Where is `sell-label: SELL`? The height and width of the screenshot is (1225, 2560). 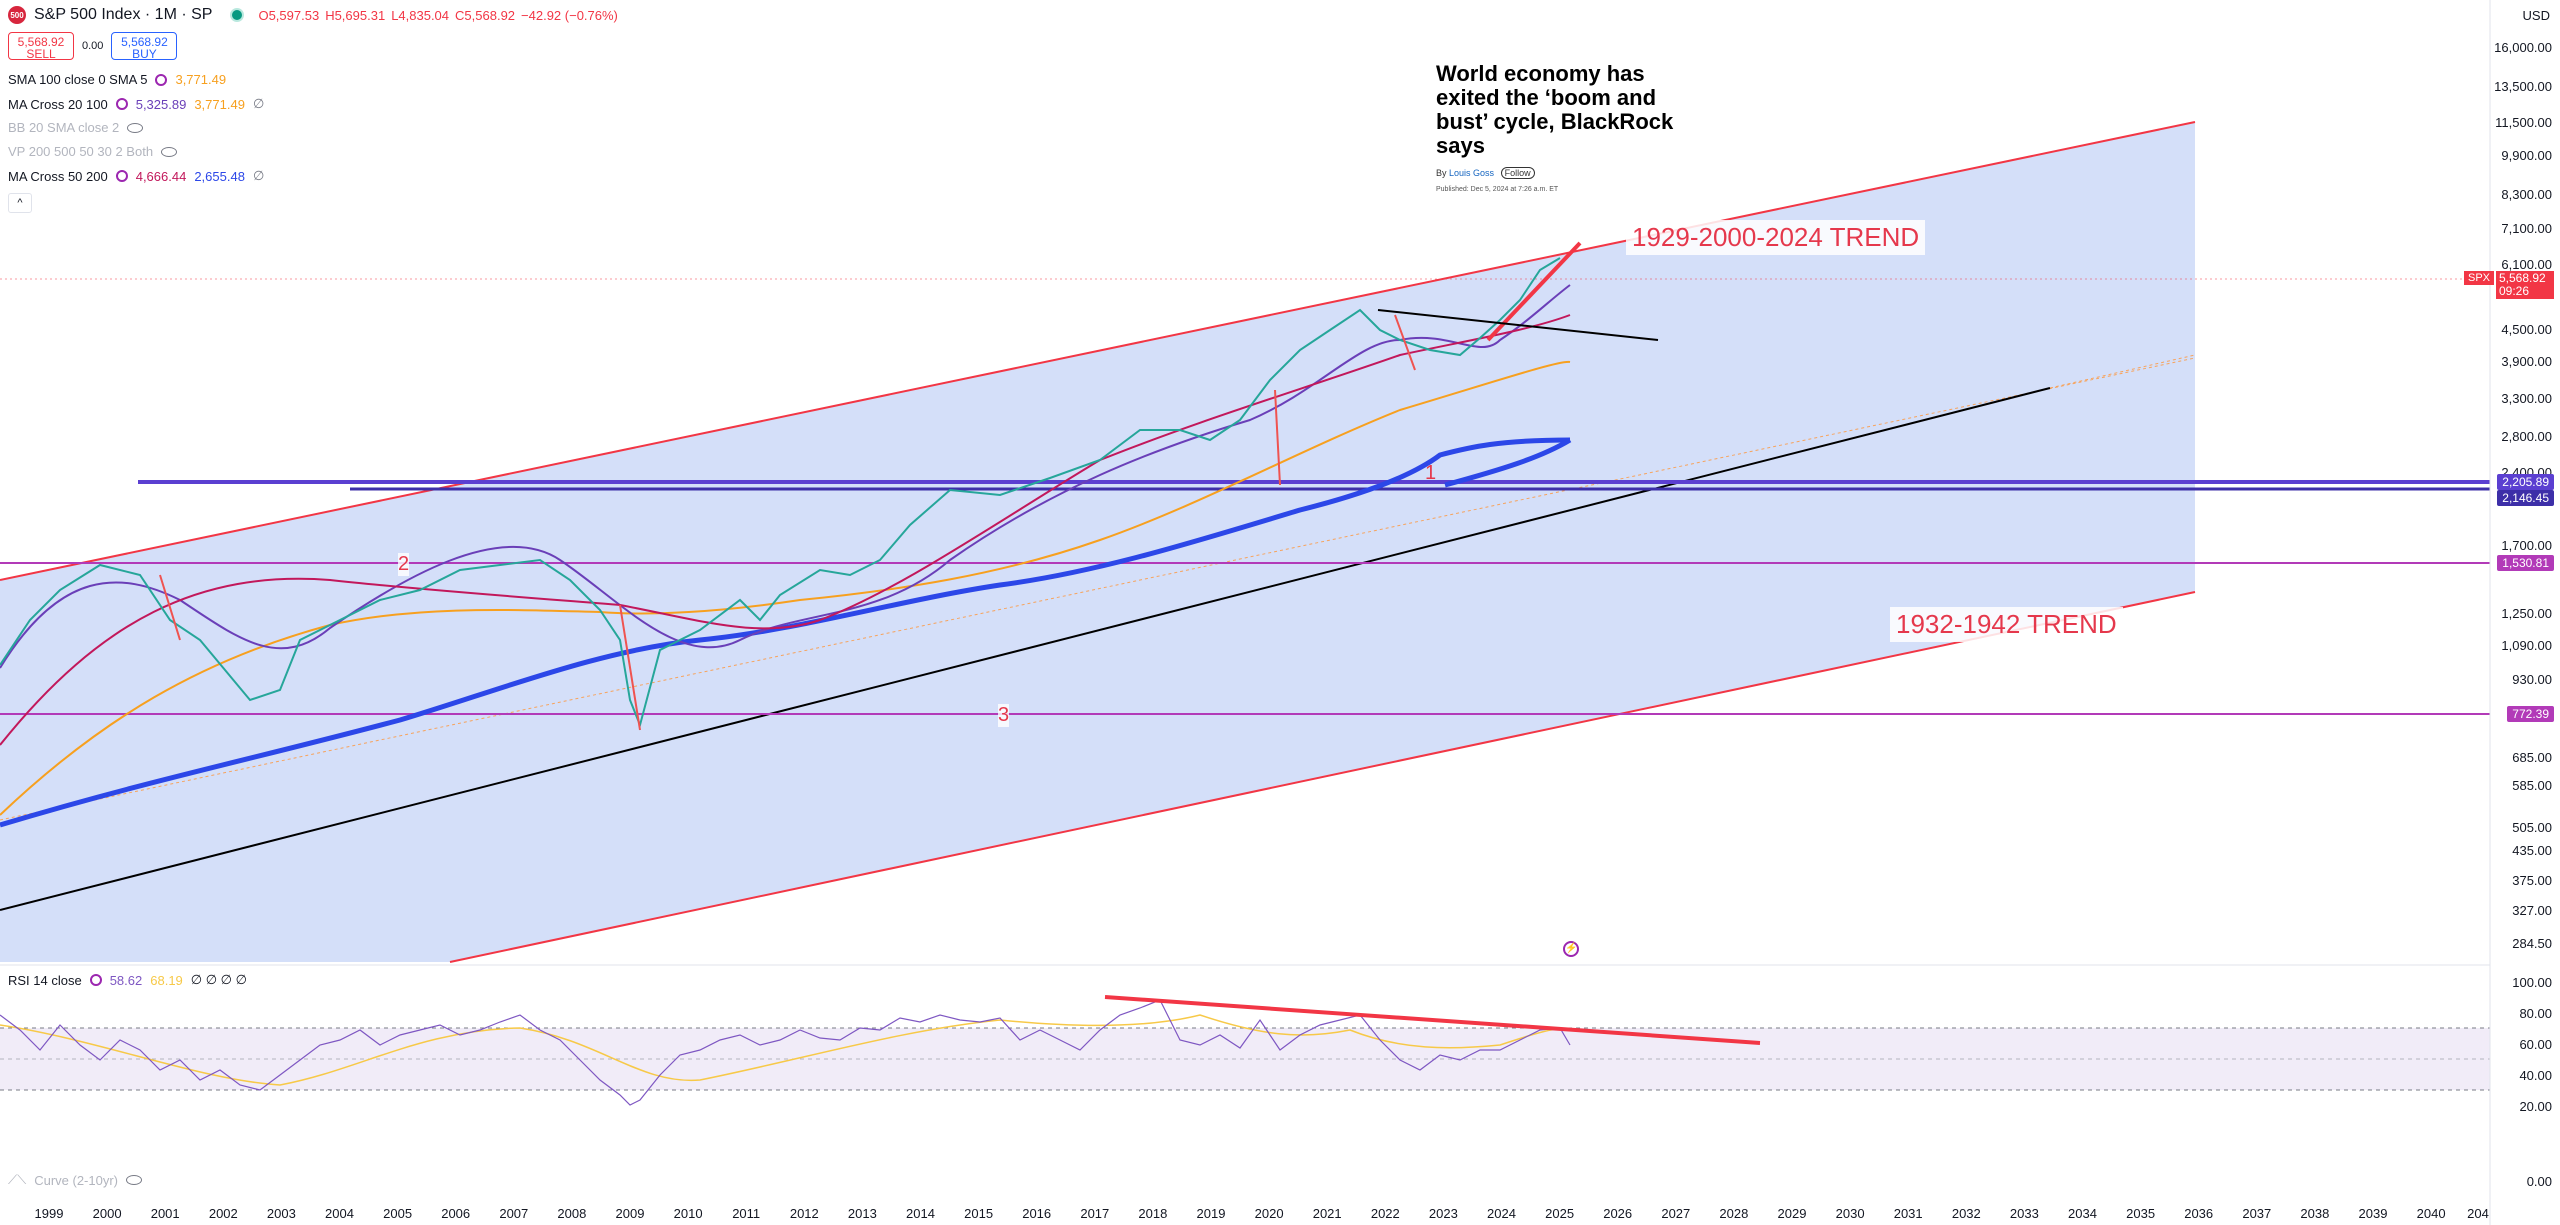 sell-label: SELL is located at coordinates (41, 54).